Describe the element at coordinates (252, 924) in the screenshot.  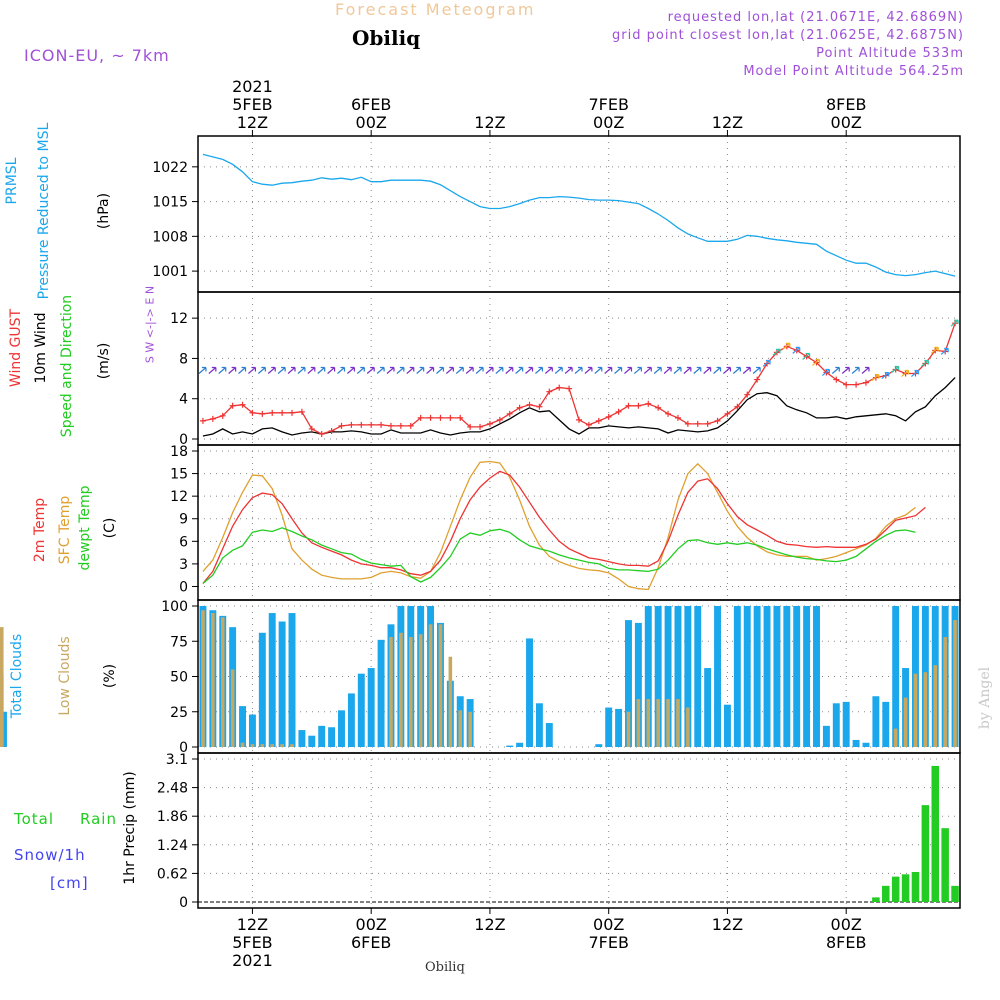
I see `bottom-time-label: 12Z` at that location.